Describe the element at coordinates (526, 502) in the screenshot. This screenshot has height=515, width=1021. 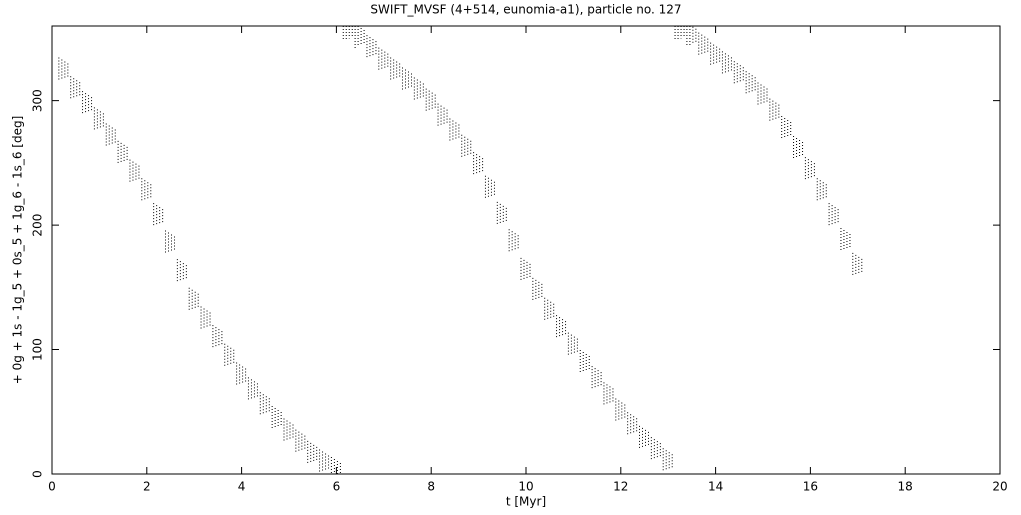
I see `x-axis-label: t [Myr]` at that location.